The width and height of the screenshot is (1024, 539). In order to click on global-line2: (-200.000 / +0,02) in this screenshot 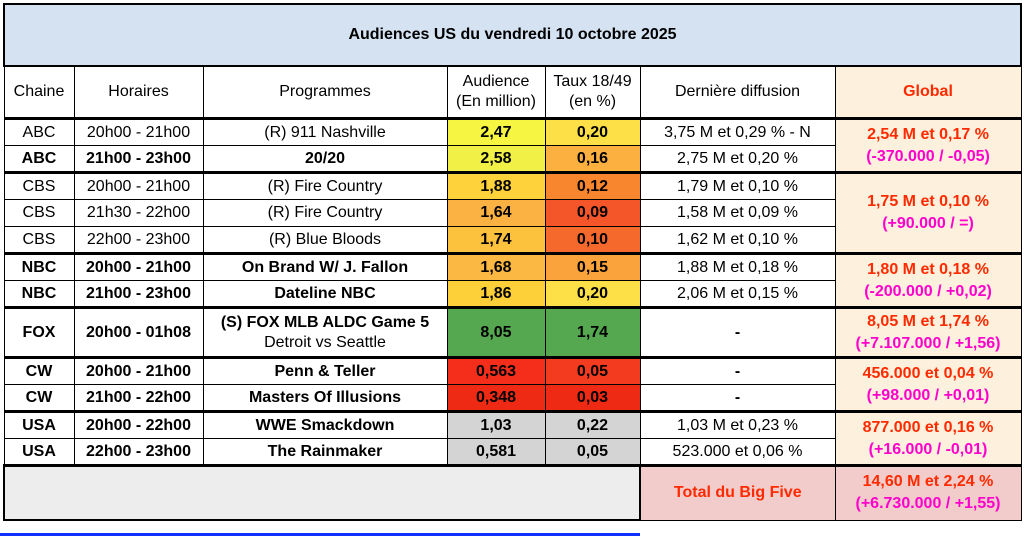, I will do `click(928, 291)`.